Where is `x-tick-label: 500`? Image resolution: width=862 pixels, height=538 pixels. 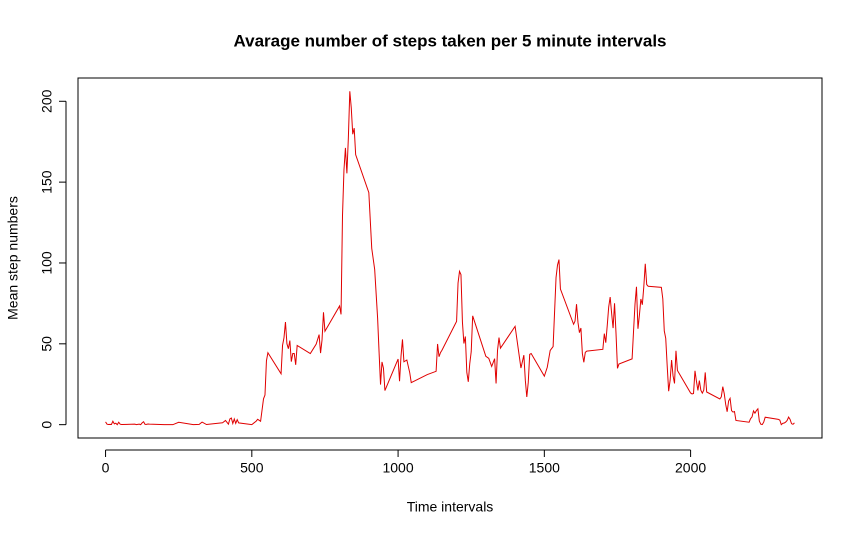
x-tick-label: 500 is located at coordinates (252, 468).